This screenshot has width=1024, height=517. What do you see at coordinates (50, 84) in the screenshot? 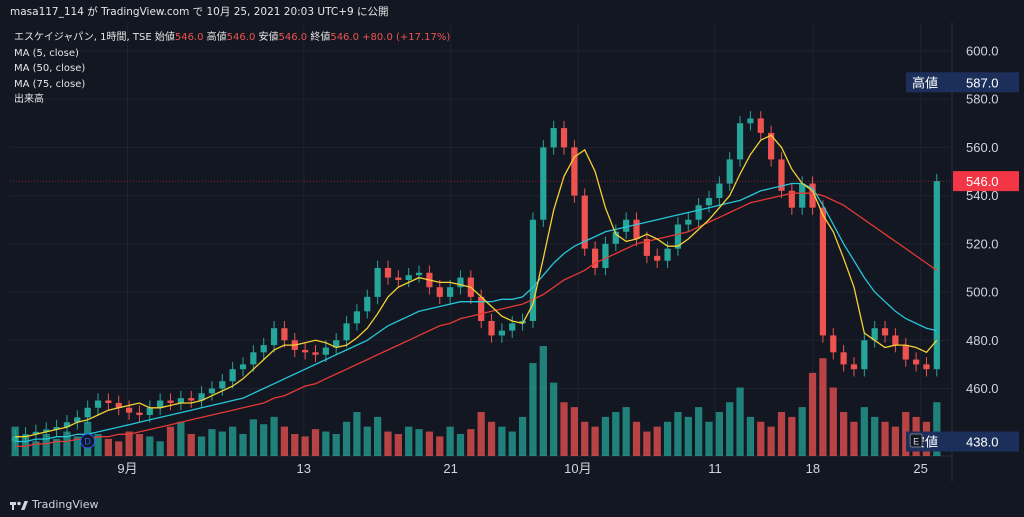
I see `indicator-ma75: MA (75, close)` at bounding box center [50, 84].